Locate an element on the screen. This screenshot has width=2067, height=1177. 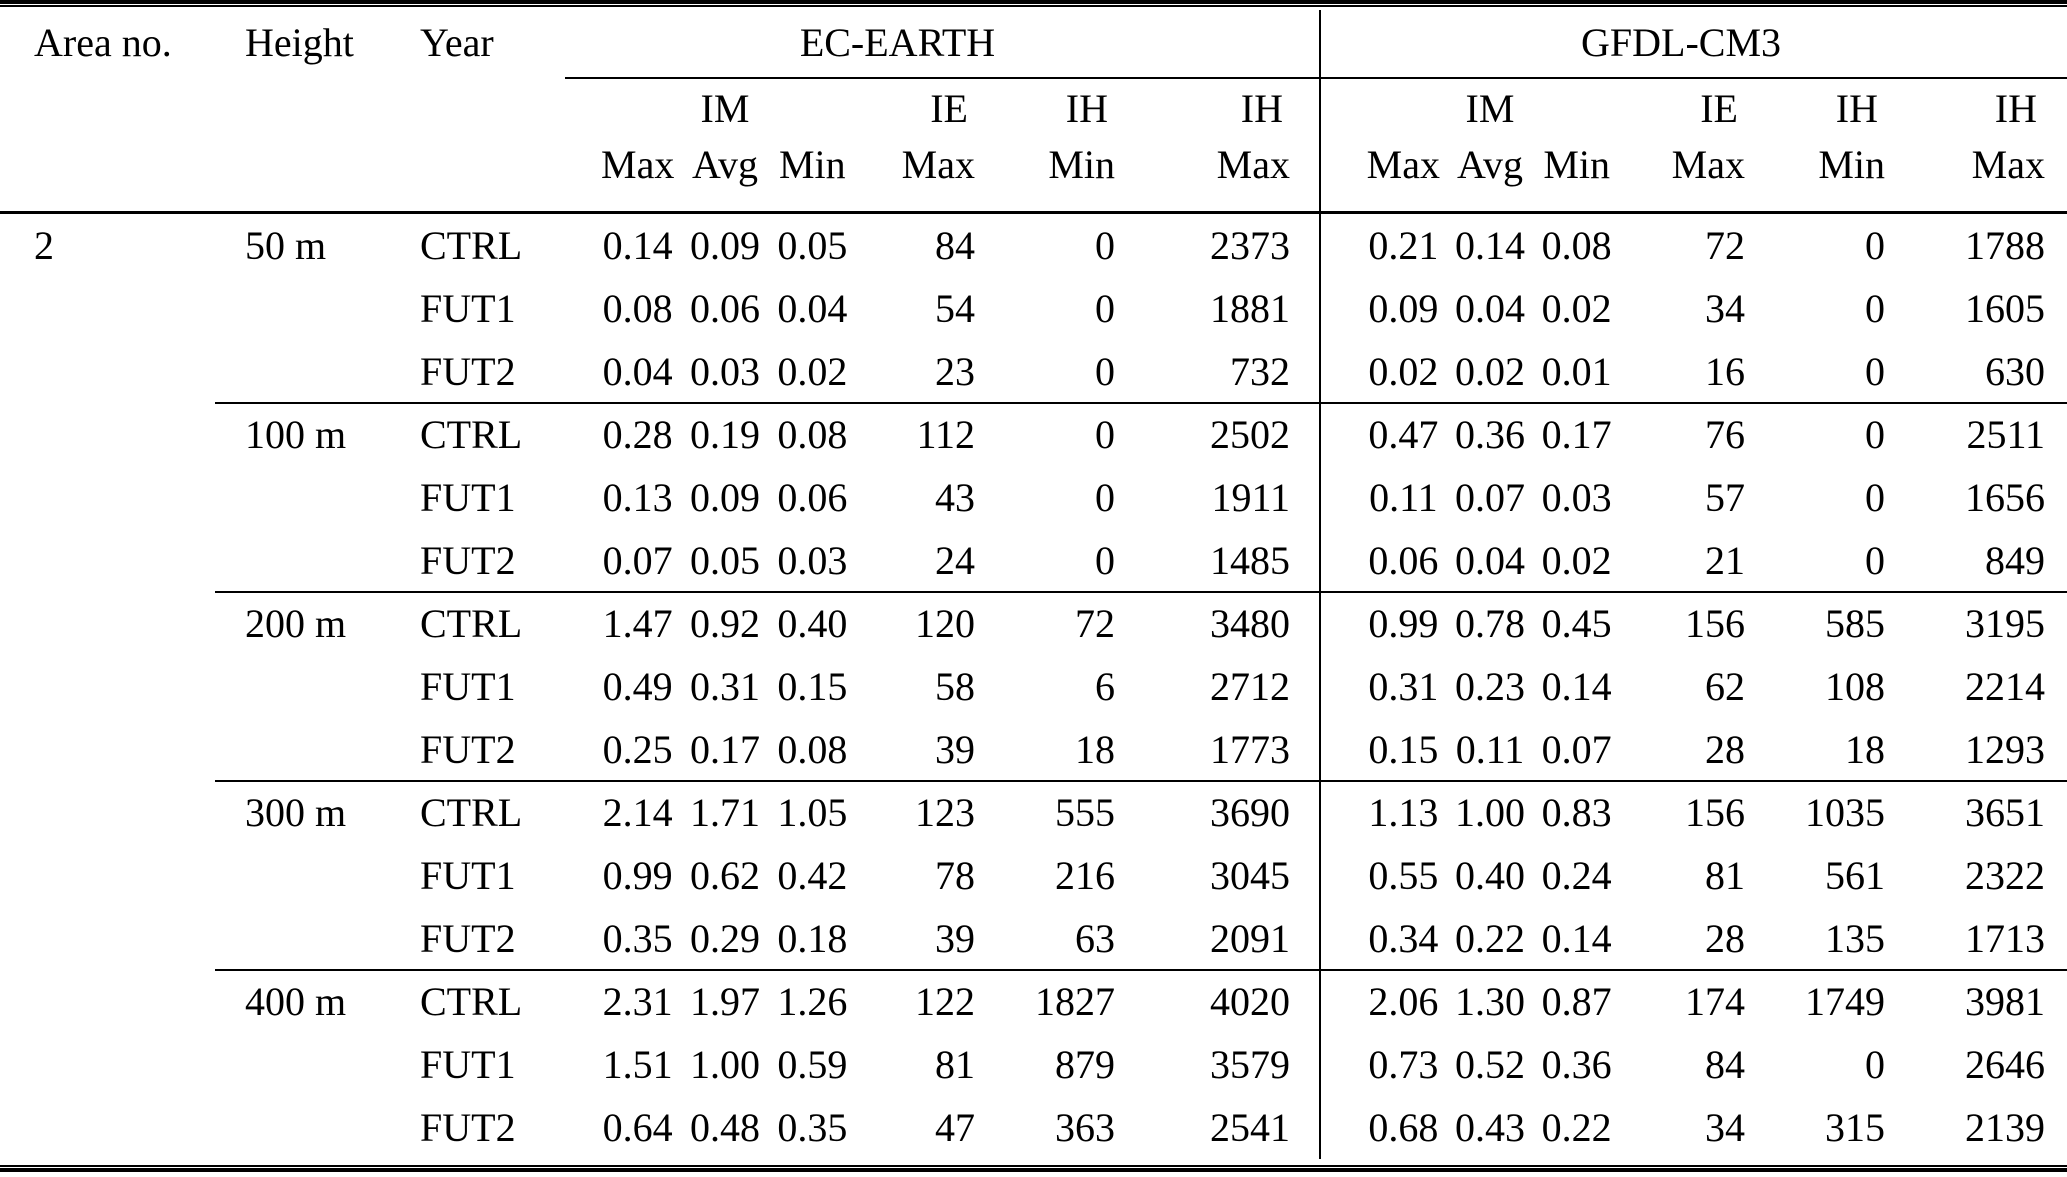
ec-im-values: 0.28 0.19 0.08 is located at coordinates (725, 434).